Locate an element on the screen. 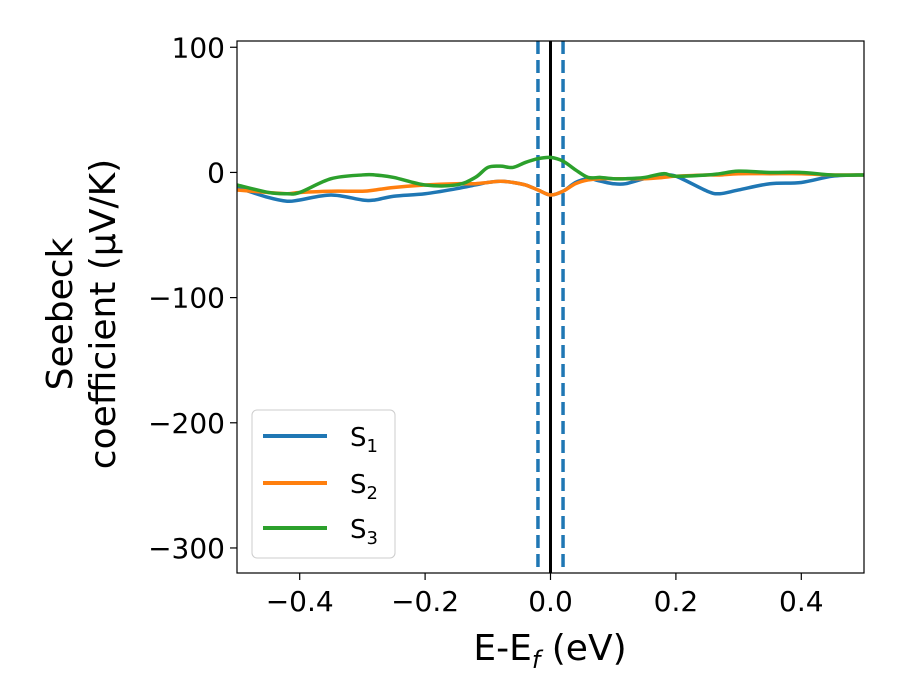 The image size is (900, 700). legend-label-s2: S2 is located at coordinates (364, 487).